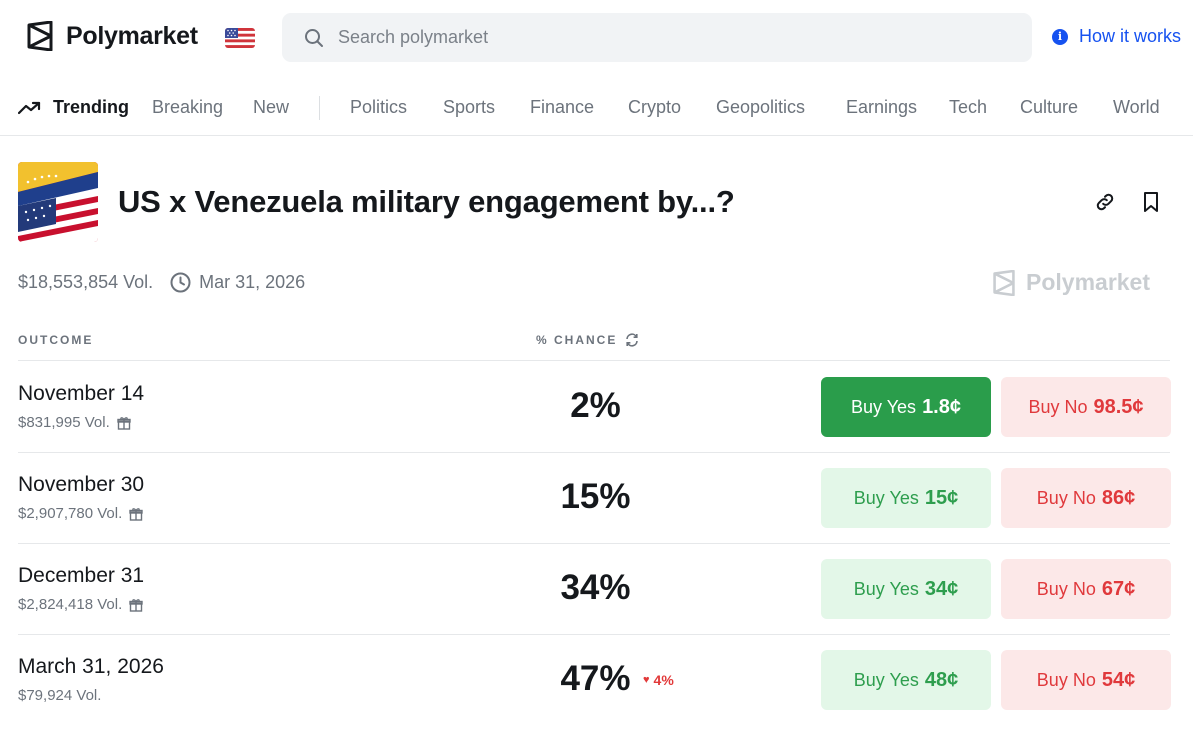 The height and width of the screenshot is (731, 1193). I want to click on nav-item-label: Trending, so click(91, 107).